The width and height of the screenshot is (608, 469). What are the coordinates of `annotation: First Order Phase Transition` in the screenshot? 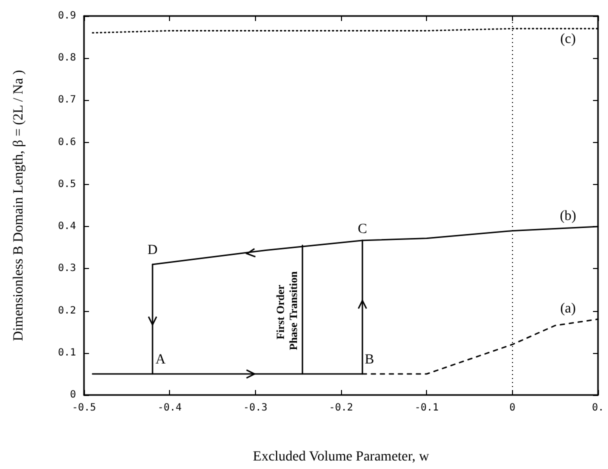 It's located at (287, 310).